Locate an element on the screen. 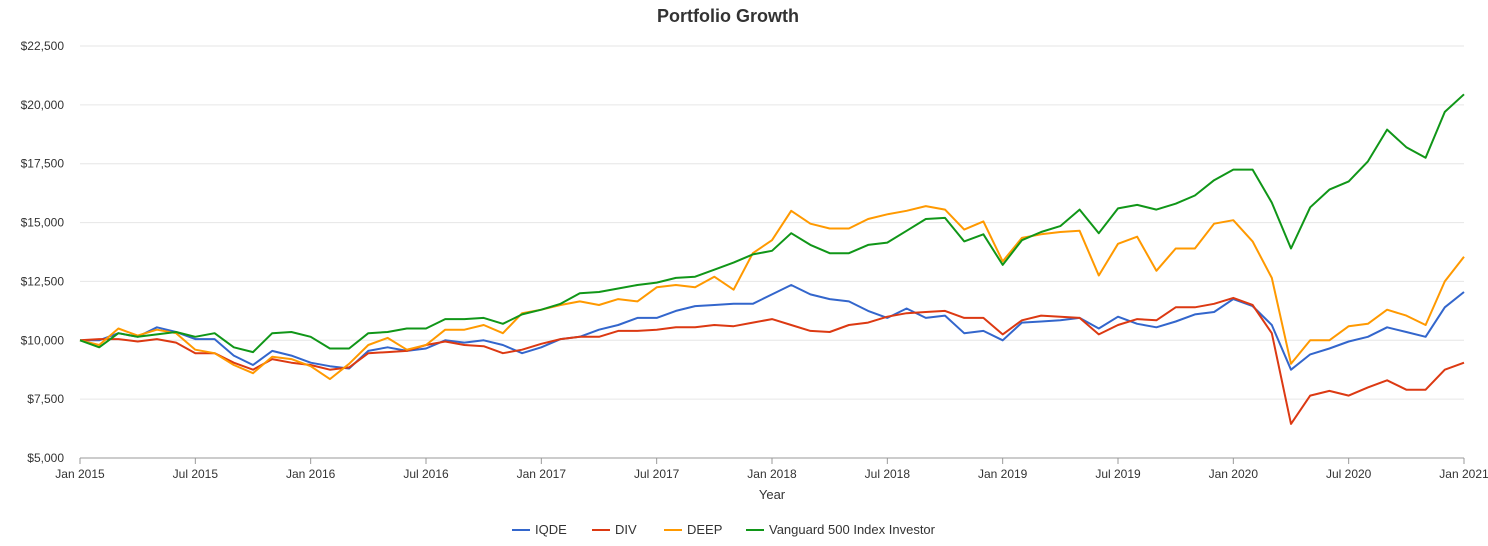  x-tick-label: Jul 2018 is located at coordinates (888, 474).